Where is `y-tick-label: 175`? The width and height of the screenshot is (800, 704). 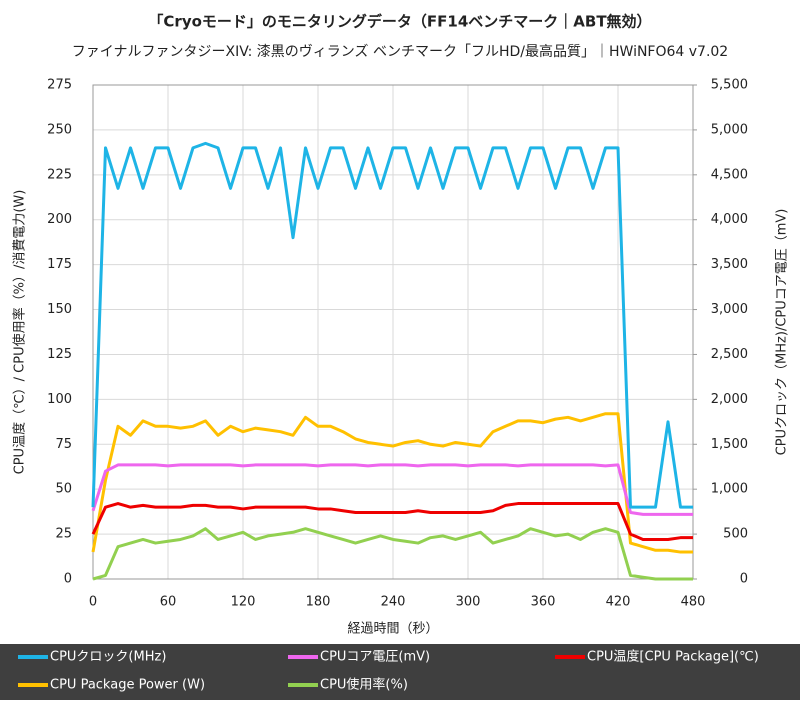
y-tick-label: 175 is located at coordinates (59, 264).